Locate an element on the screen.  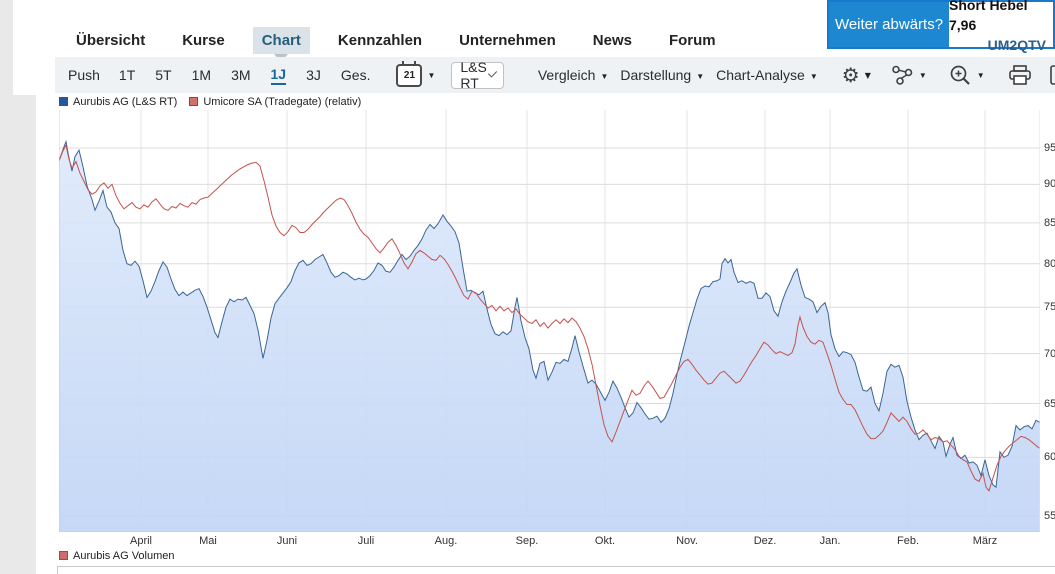
legend-item-volume: Aurubis AG Volumen is located at coordinates (117, 556).